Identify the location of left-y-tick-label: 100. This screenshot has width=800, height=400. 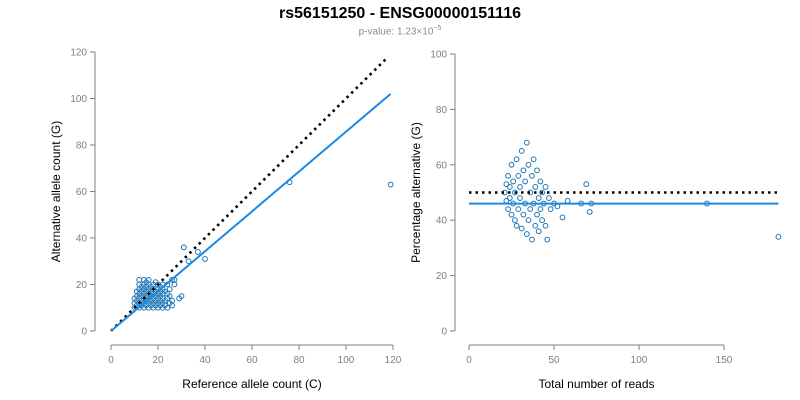
(78, 99).